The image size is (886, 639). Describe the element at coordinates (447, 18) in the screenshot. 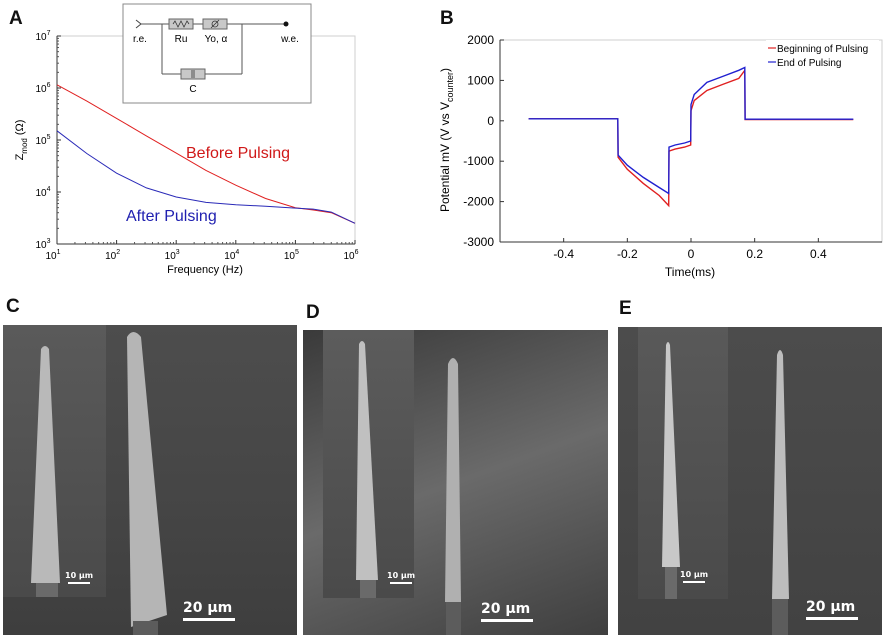

I see `panel-label-b: B` at that location.